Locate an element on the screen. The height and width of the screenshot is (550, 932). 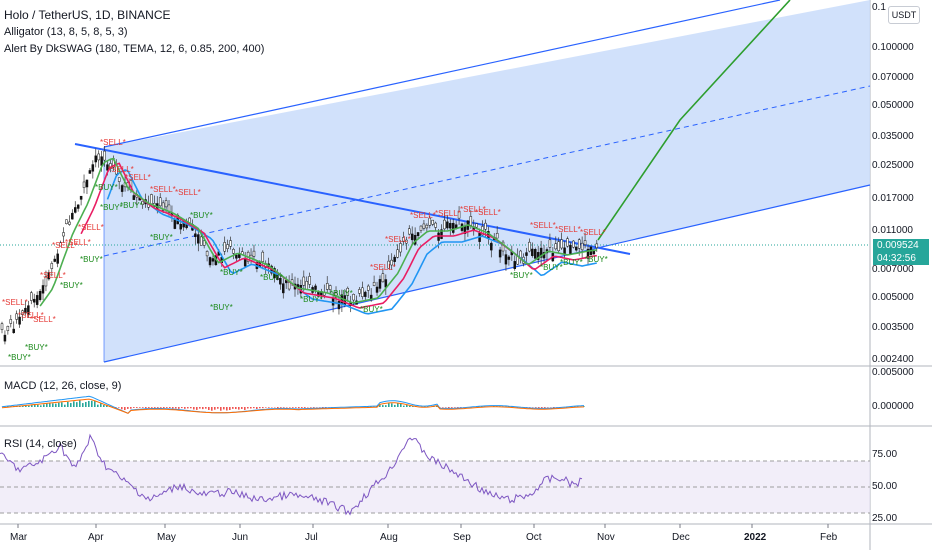
time-axis-label: Feb is located at coordinates (829, 537).